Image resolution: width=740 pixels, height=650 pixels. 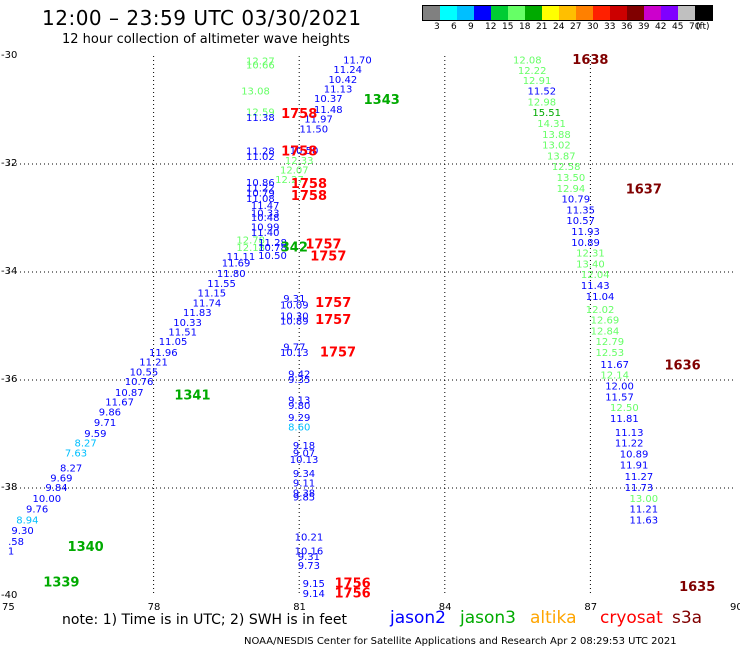 What do you see at coordinates (299, 161) in the screenshot?
I see `wave-height-value: 12.33` at bounding box center [299, 161].